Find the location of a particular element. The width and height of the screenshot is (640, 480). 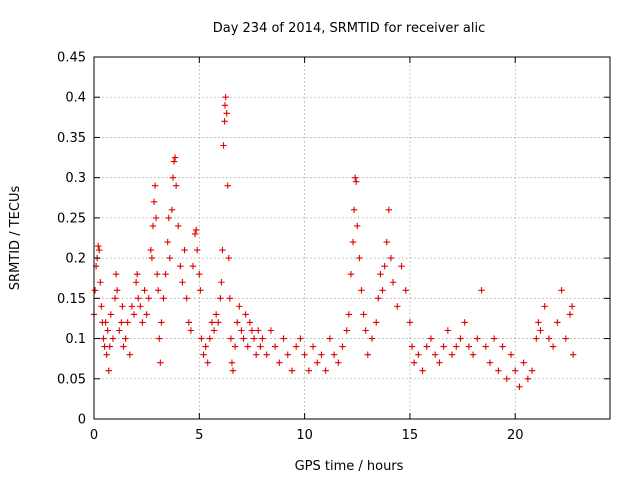

y-tick-label: 0.1 is located at coordinates (75, 339).